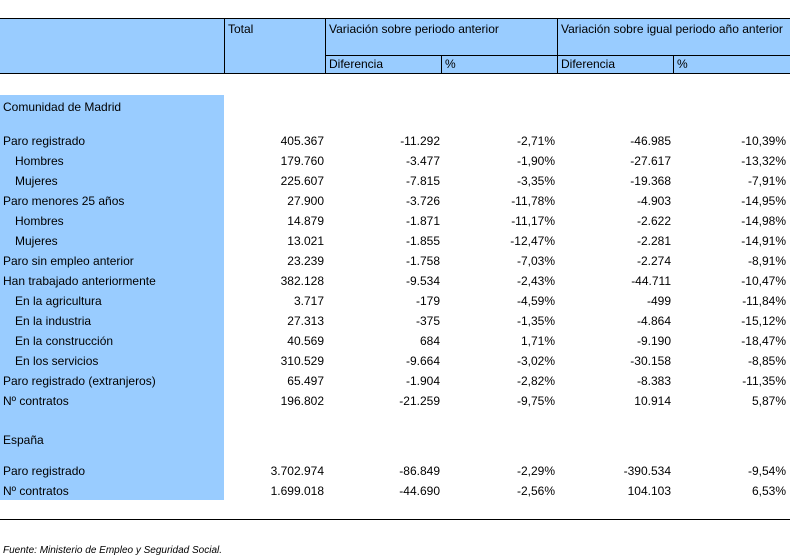 The image size is (790, 560). I want to click on cell-d1: -86.849, so click(419, 471).